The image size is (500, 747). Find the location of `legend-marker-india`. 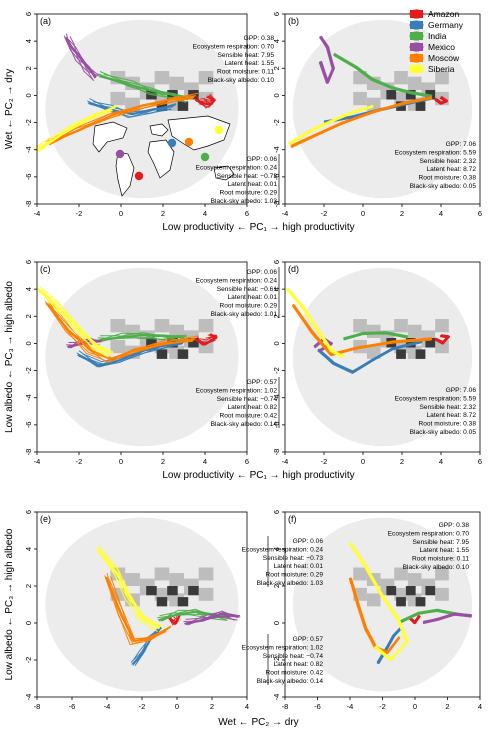

legend-marker-india is located at coordinates (416, 36).